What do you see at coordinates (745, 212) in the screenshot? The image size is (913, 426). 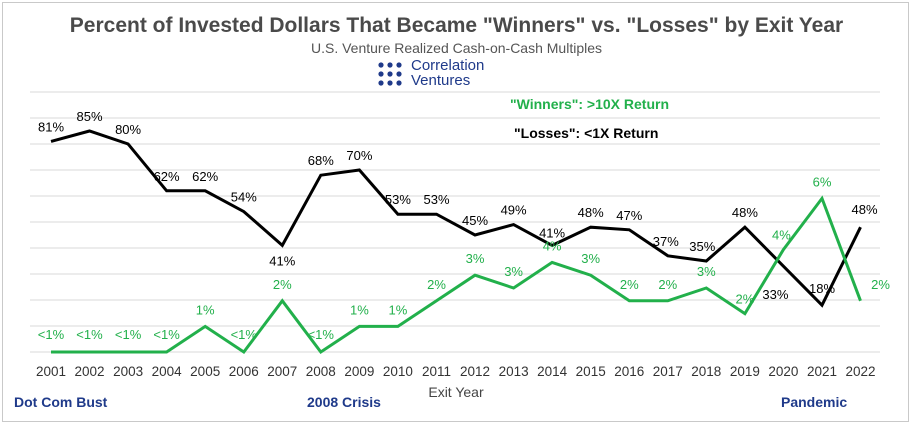 I see `data-label-losses-2019: 48%` at bounding box center [745, 212].